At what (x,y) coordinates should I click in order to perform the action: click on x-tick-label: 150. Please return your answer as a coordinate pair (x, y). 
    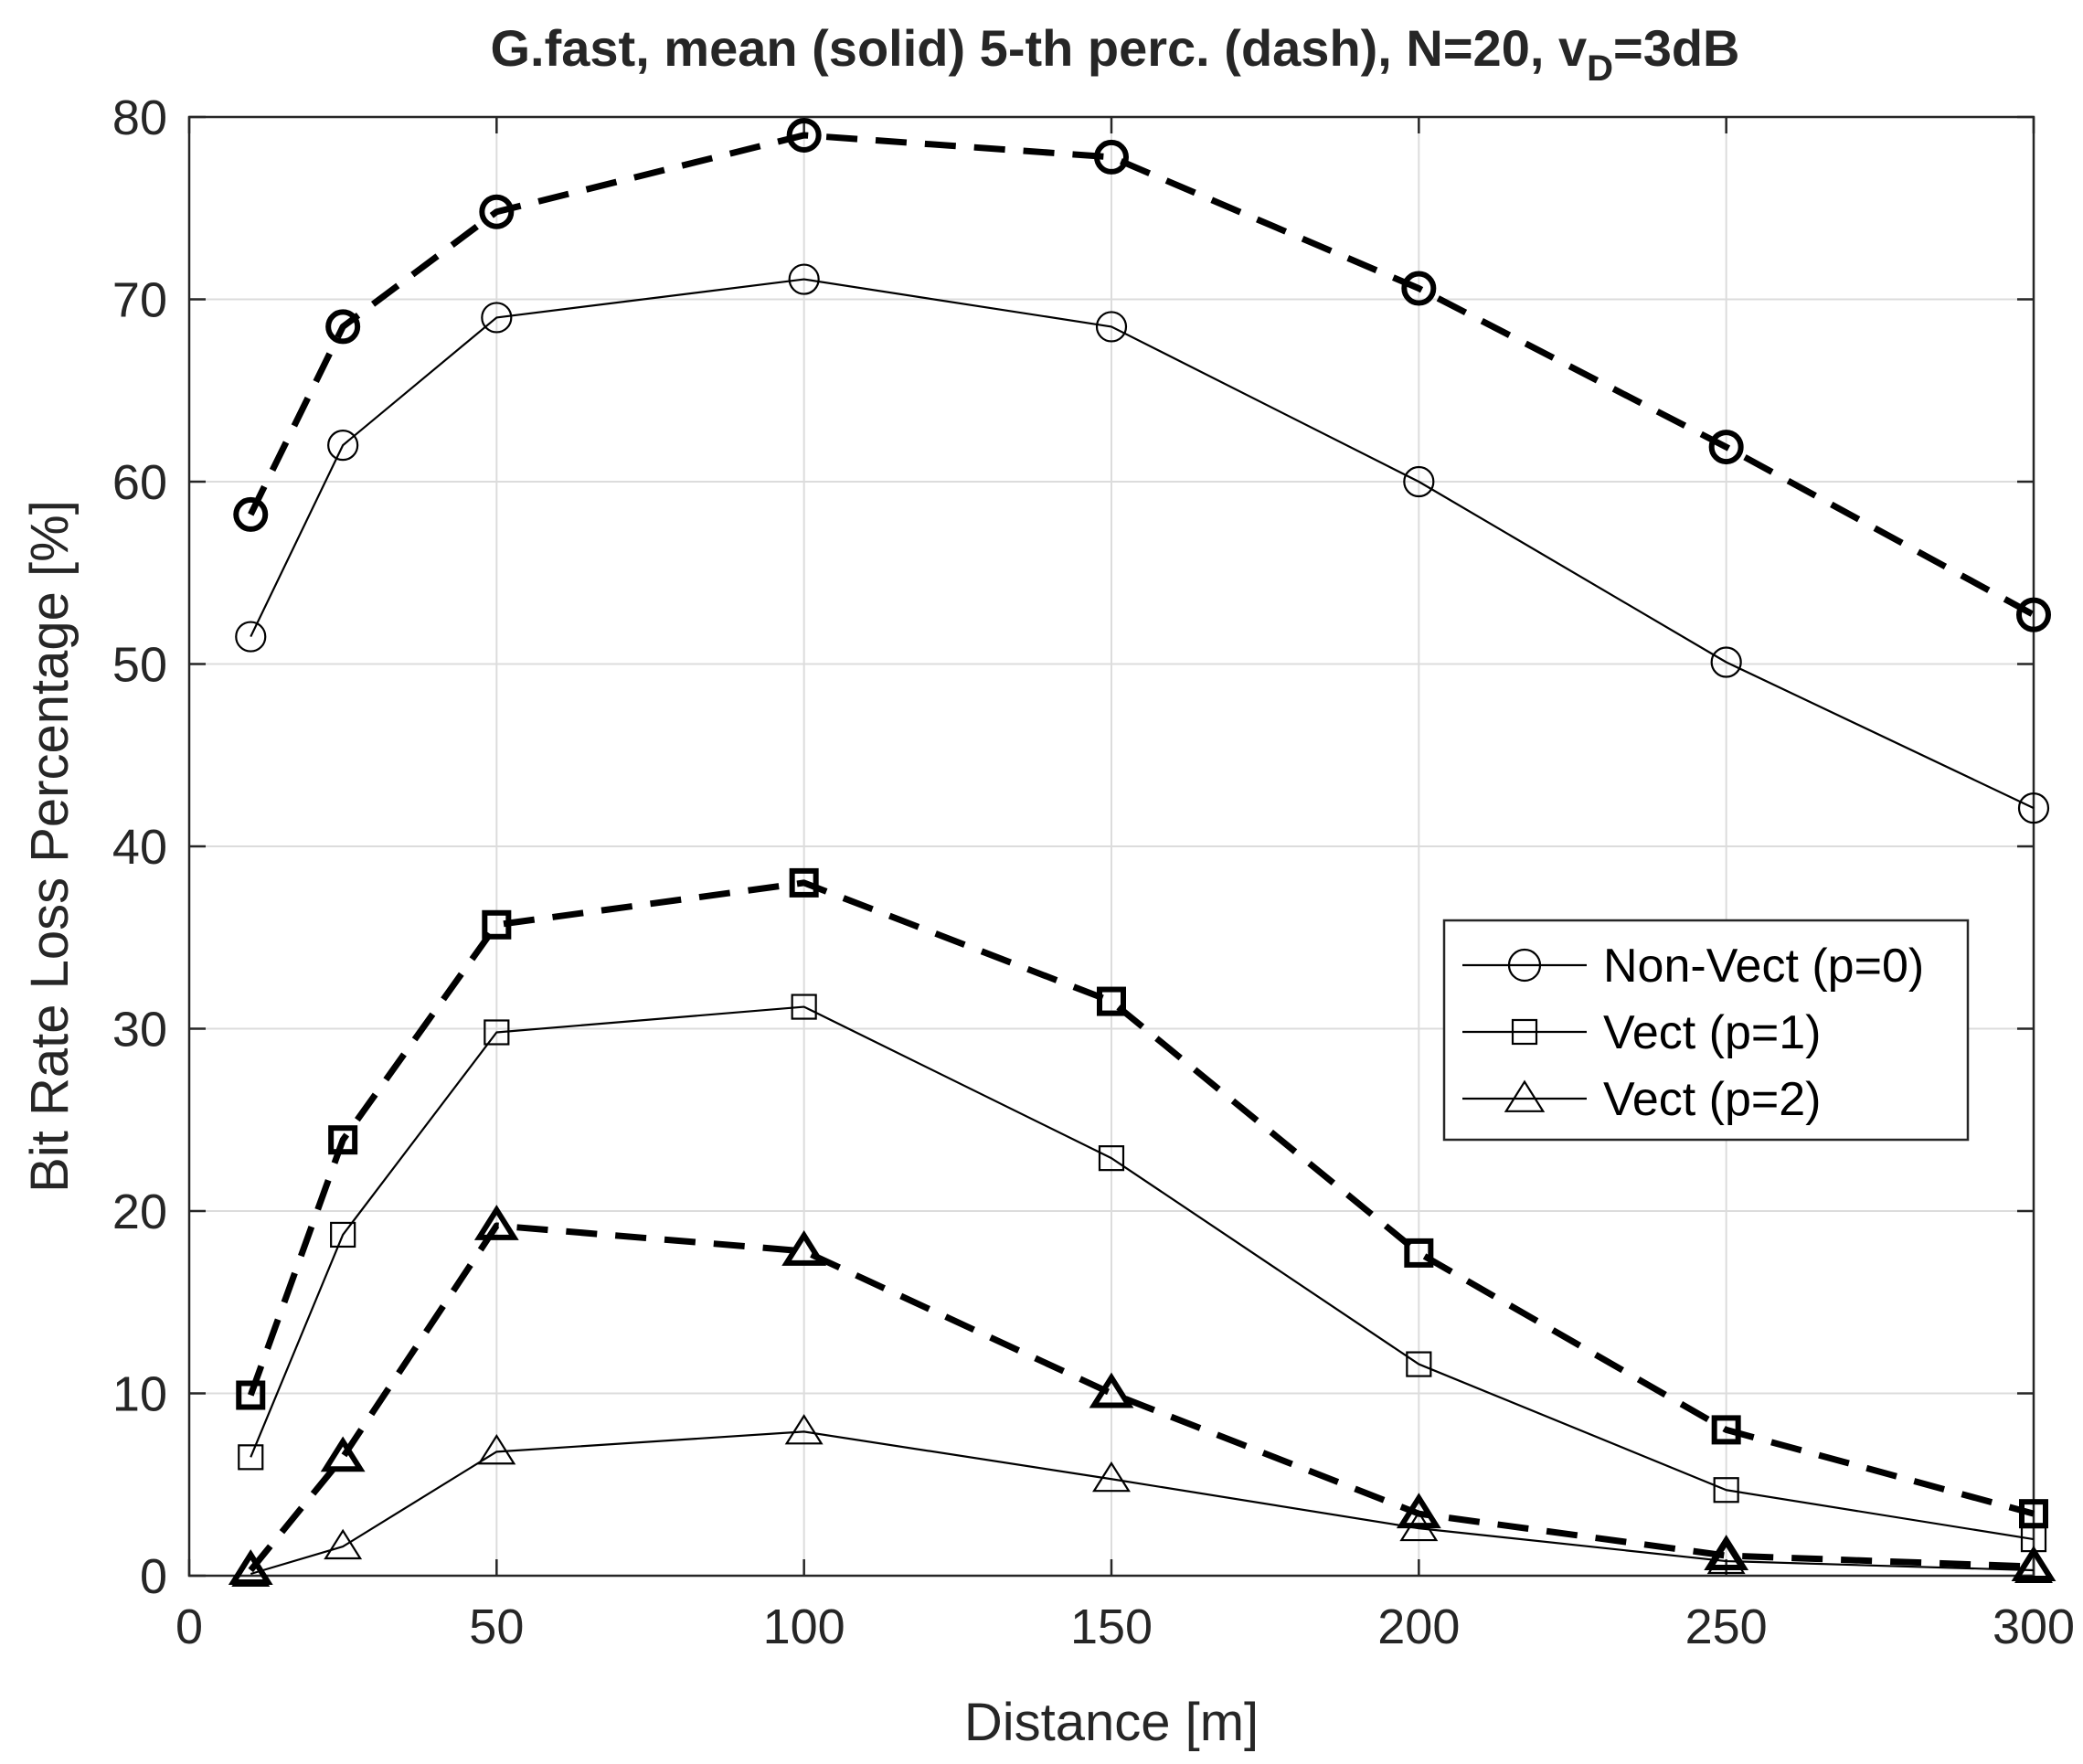
    Looking at the image, I should click on (1111, 1626).